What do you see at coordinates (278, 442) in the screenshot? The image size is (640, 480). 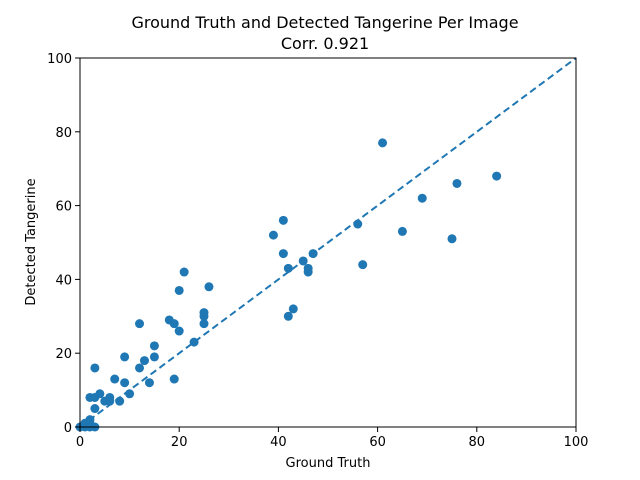 I see `x-tick-label: 40` at bounding box center [278, 442].